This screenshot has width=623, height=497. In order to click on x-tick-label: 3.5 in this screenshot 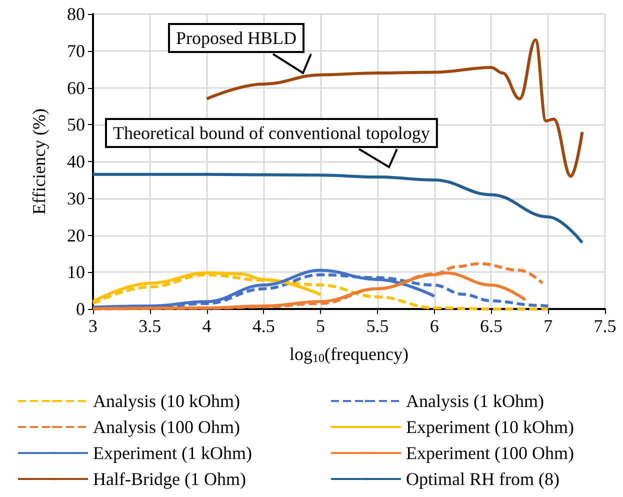, I will do `click(150, 326)`.